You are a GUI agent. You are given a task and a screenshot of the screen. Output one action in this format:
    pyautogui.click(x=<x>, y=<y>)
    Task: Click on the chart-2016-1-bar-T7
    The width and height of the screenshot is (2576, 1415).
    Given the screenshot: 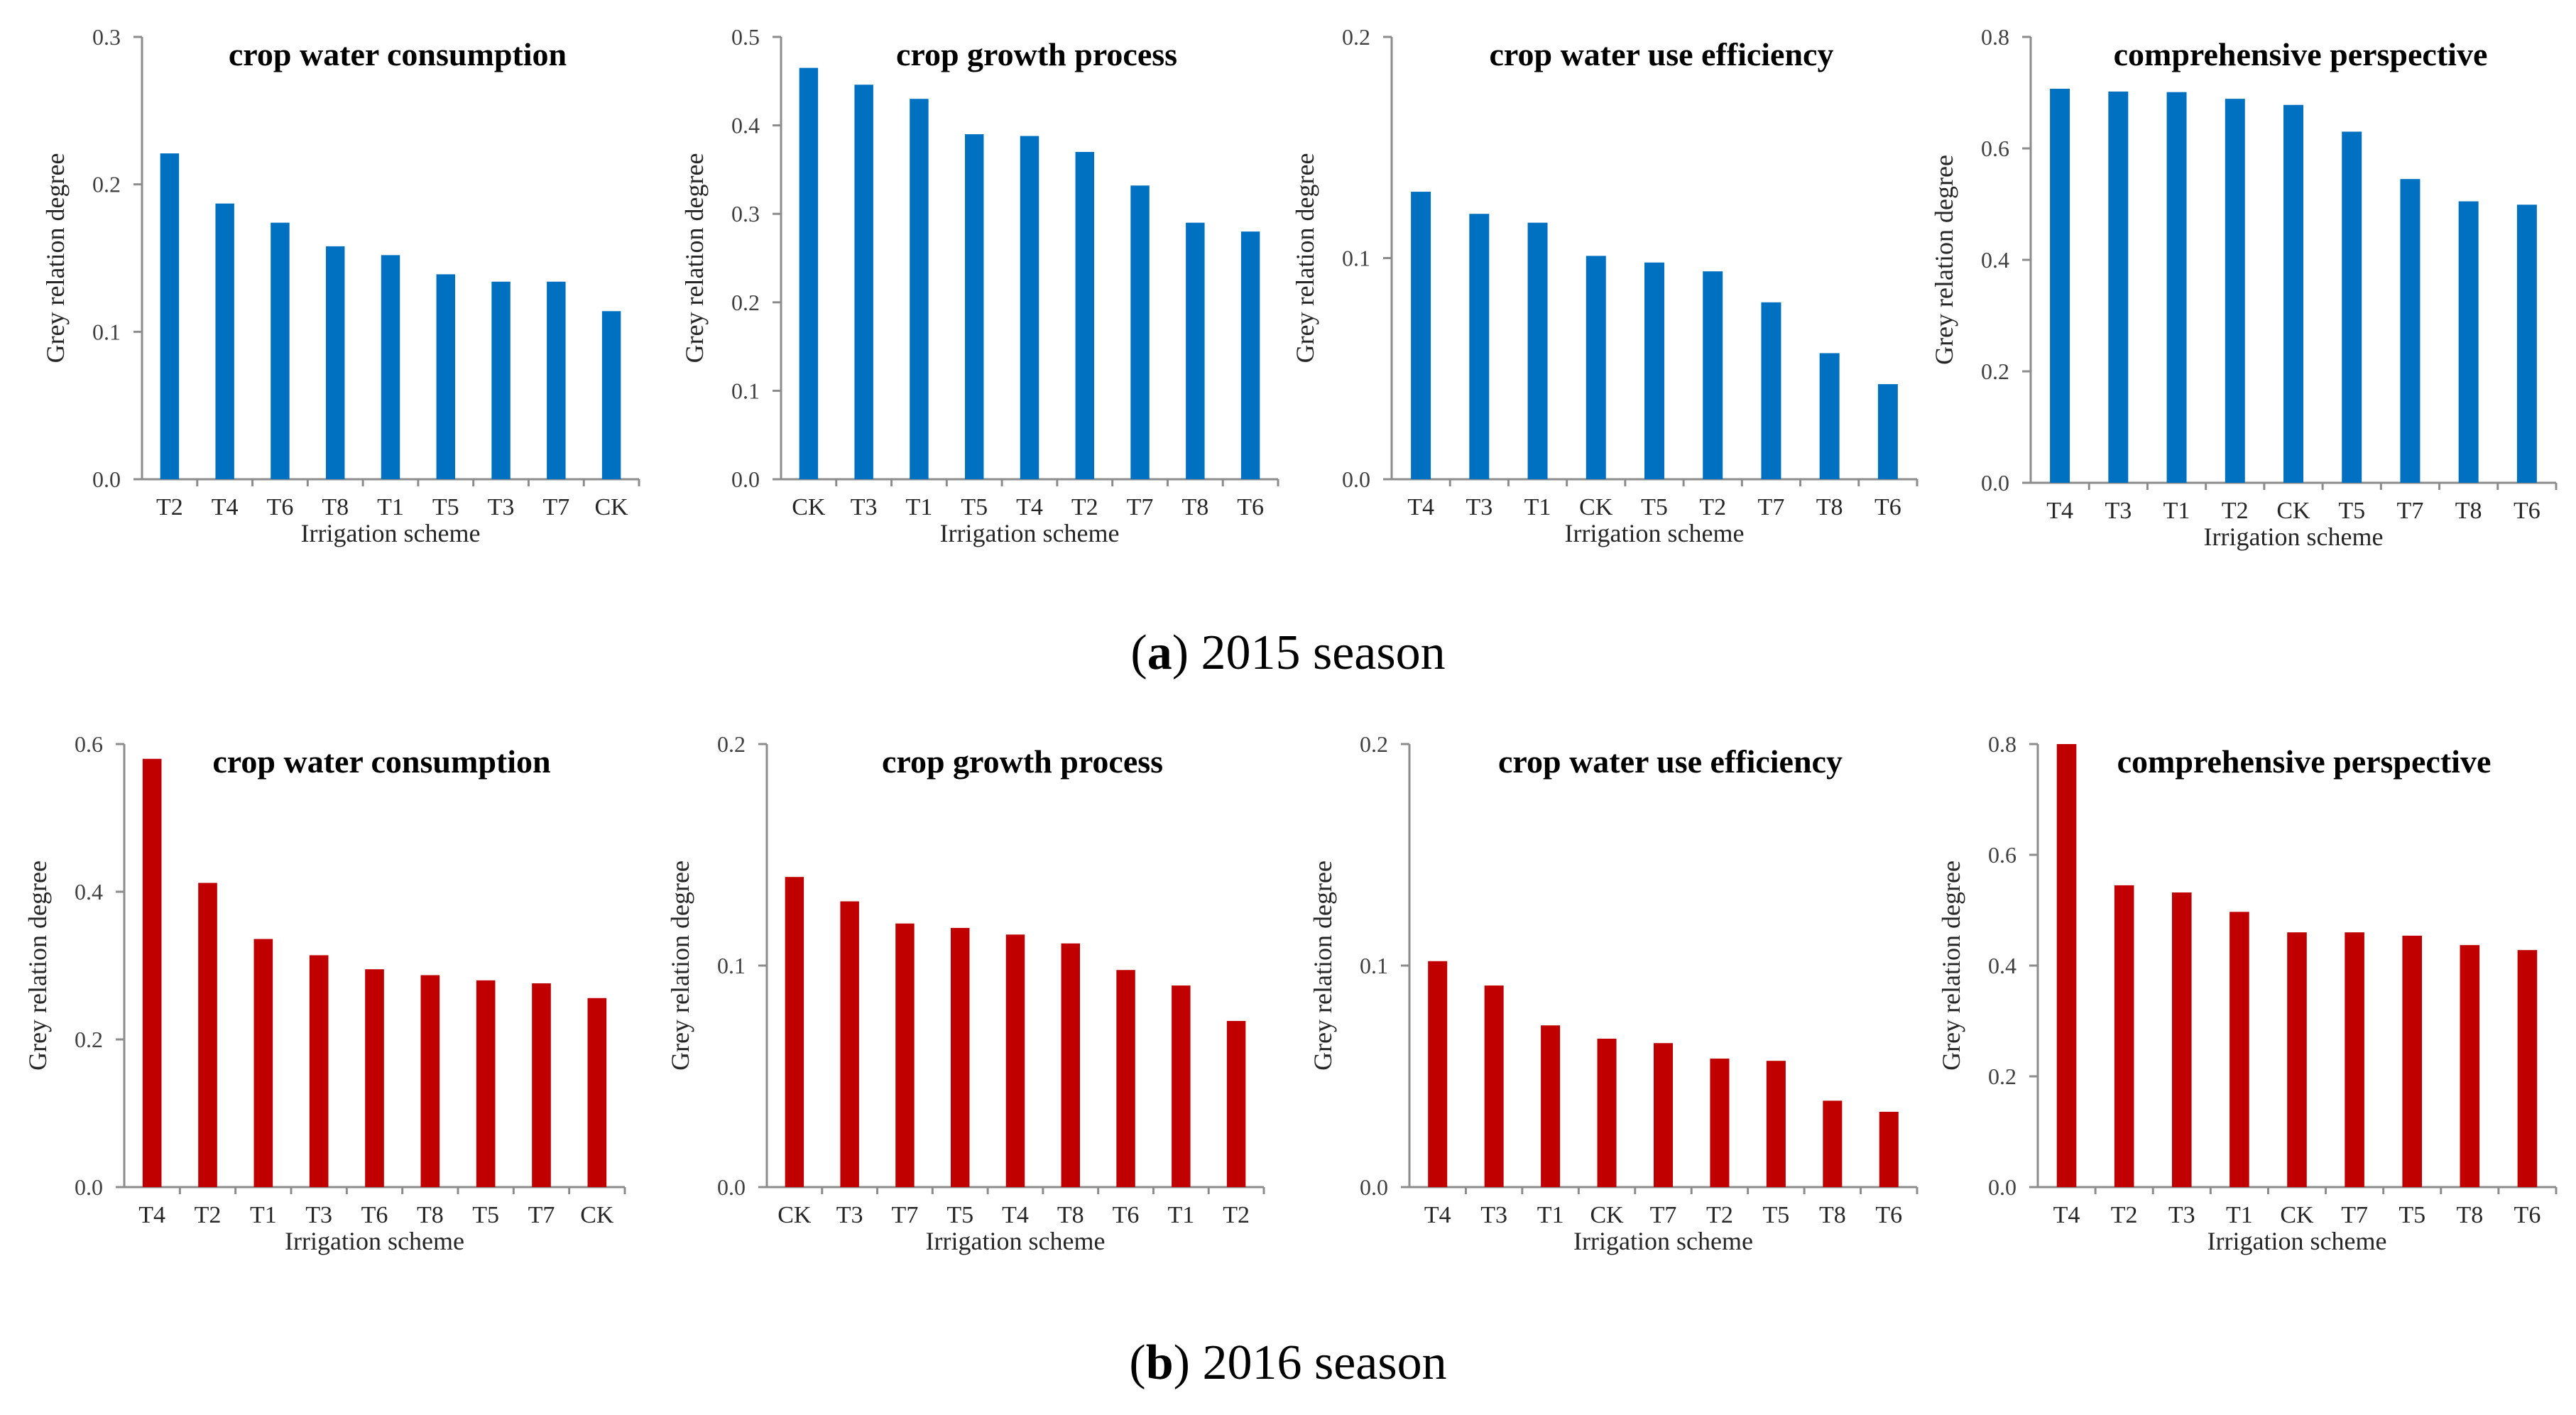 What is the action you would take?
    pyautogui.click(x=541, y=1085)
    